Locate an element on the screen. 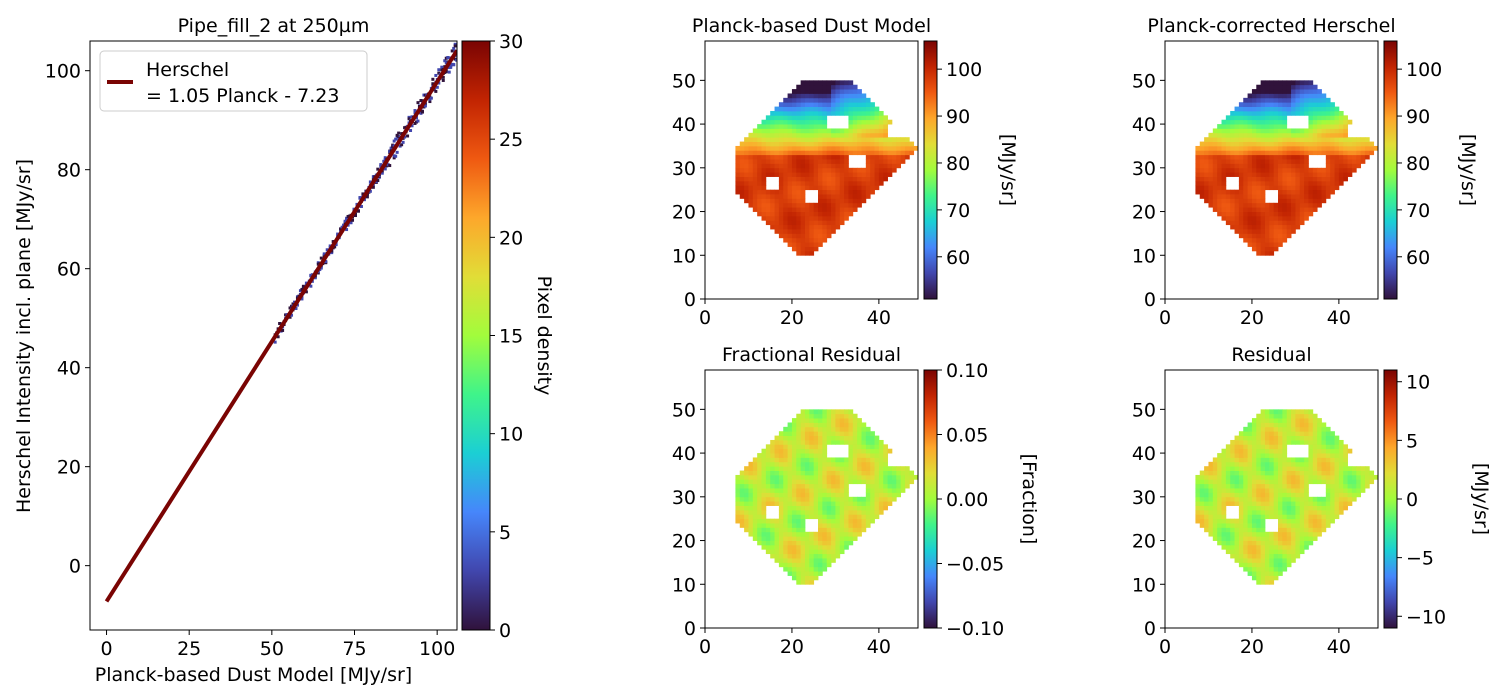 This screenshot has width=1500, height=700. x-tick-label: 0 is located at coordinates (1165, 647).